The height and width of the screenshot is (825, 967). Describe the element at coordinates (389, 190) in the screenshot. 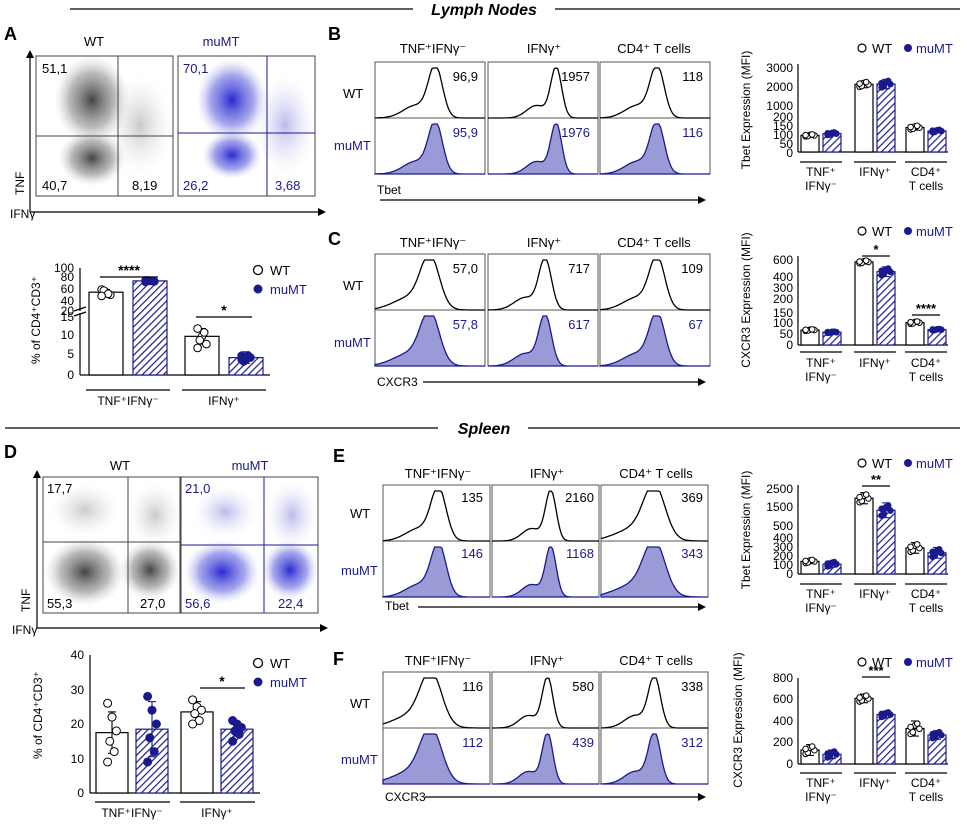

I see `marker-label: Tbet` at that location.